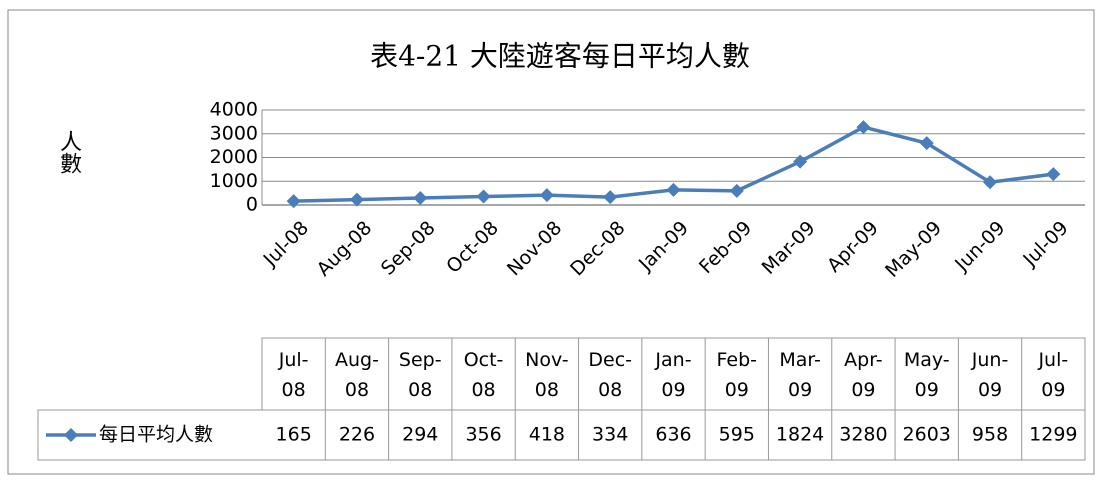 The height and width of the screenshot is (484, 1102). Describe the element at coordinates (990, 435) in the screenshot. I see `table-value: 958` at that location.